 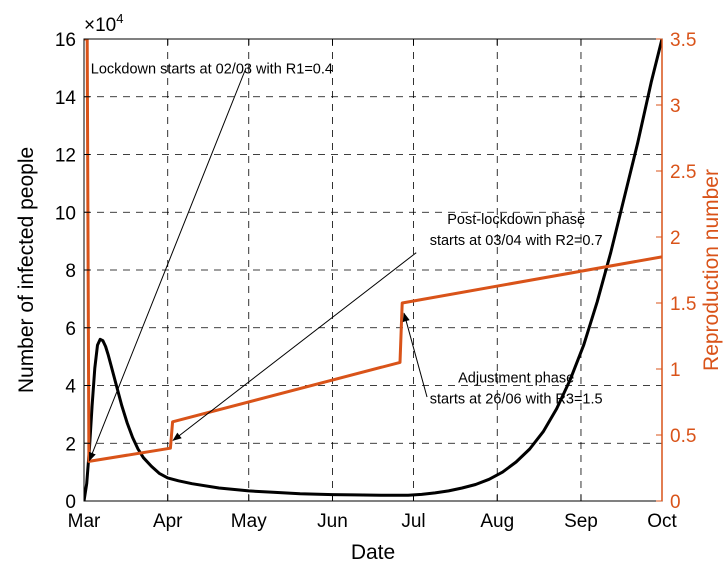 What do you see at coordinates (100, 25) in the screenshot?
I see `multiplier-base: ×10` at bounding box center [100, 25].